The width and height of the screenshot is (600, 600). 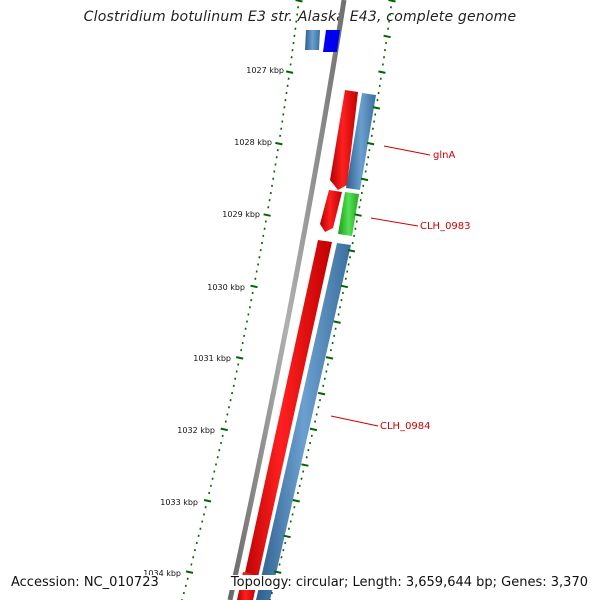 I want to click on ruler-label: 1030 kbp, so click(x=226, y=287).